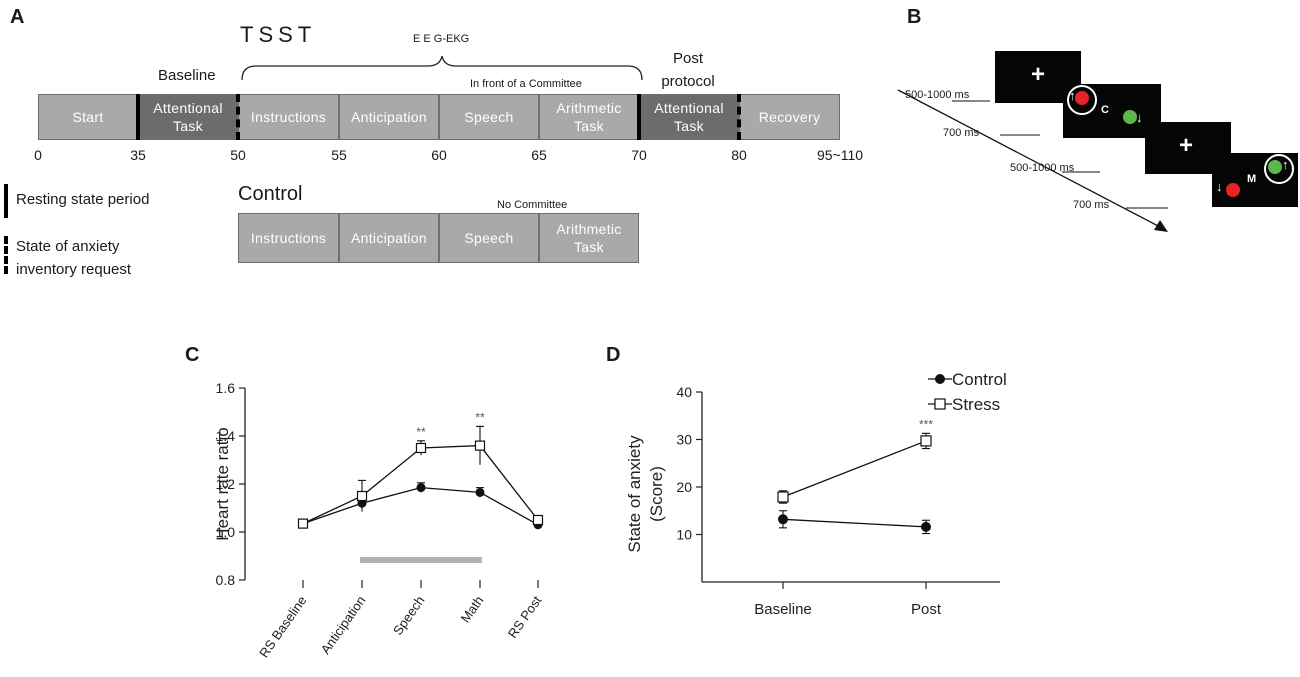  Describe the element at coordinates (343, 625) in the screenshot. I see `x-tick-label: Anticipation` at that location.